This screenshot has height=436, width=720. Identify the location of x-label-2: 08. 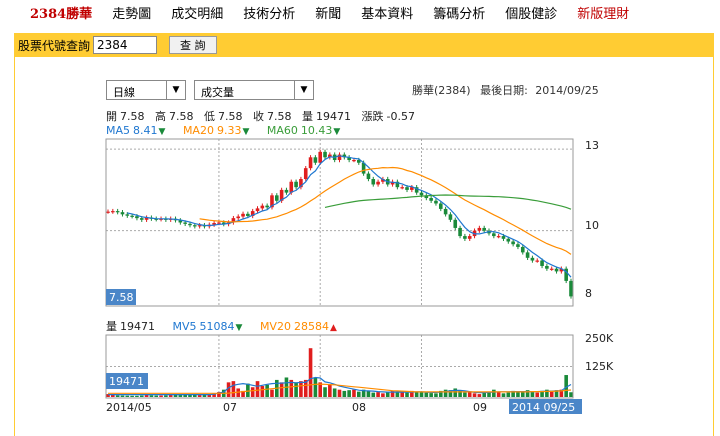
(359, 407).